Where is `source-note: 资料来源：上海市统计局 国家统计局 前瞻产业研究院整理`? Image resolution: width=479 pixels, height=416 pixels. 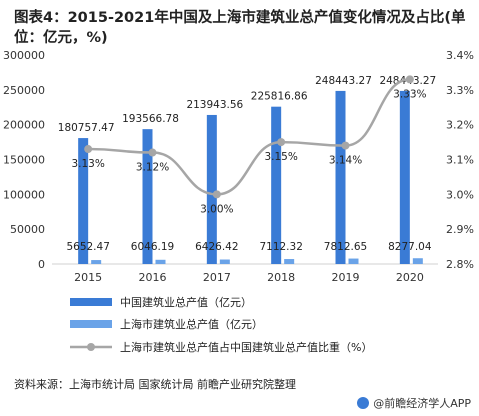
source-note: 资料来源：上海市统计局 国家统计局 前瞻产业研究院整理 is located at coordinates (155, 384).